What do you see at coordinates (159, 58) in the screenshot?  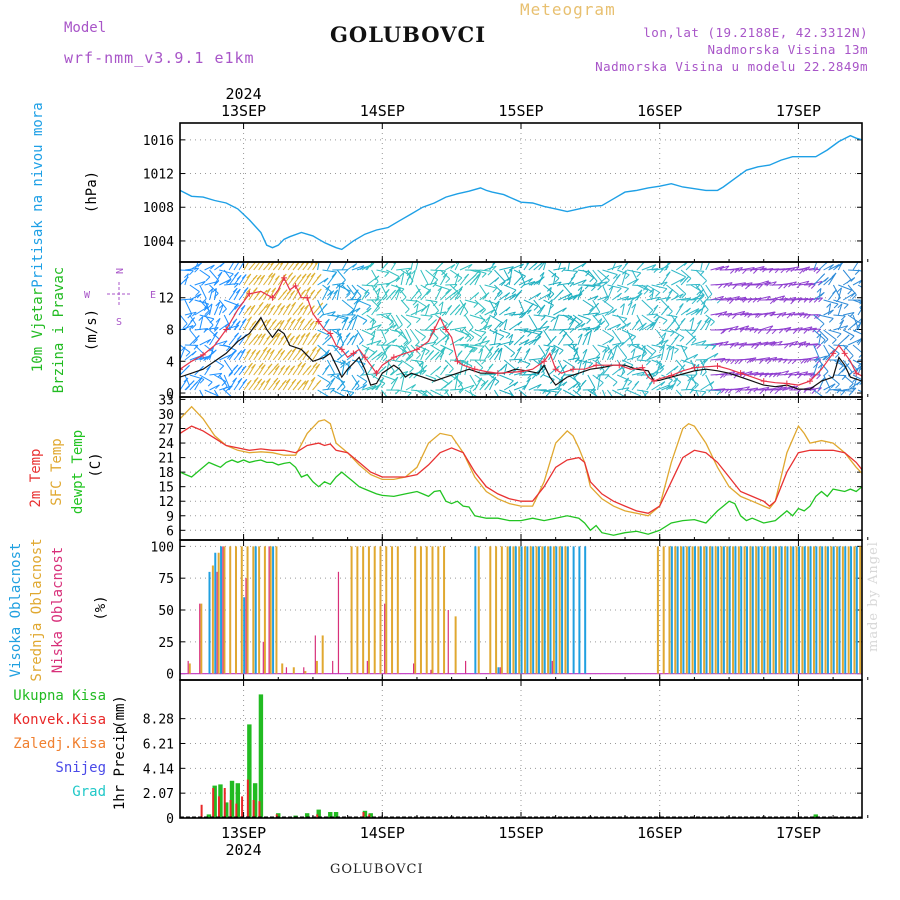 I see `model-name: wrf-nmm_v3.9.1 e1km` at bounding box center [159, 58].